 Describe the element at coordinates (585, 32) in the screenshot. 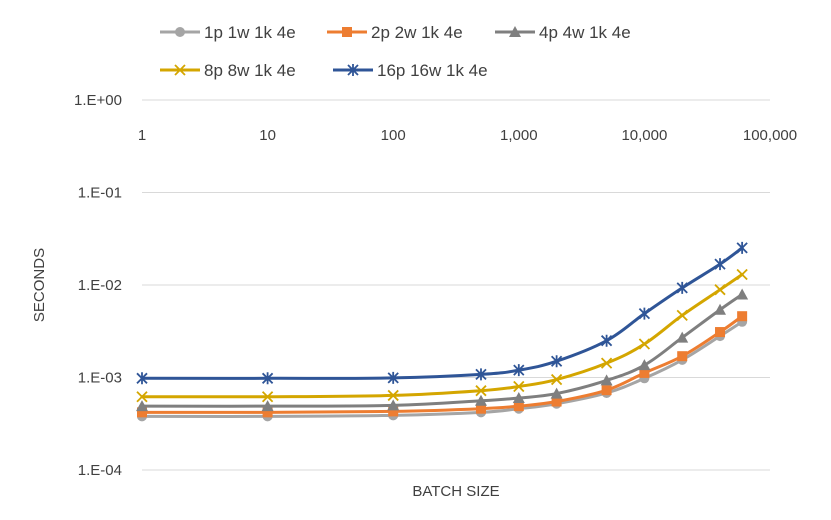

I see `legend-label: 4p 4w 1k 4e` at that location.